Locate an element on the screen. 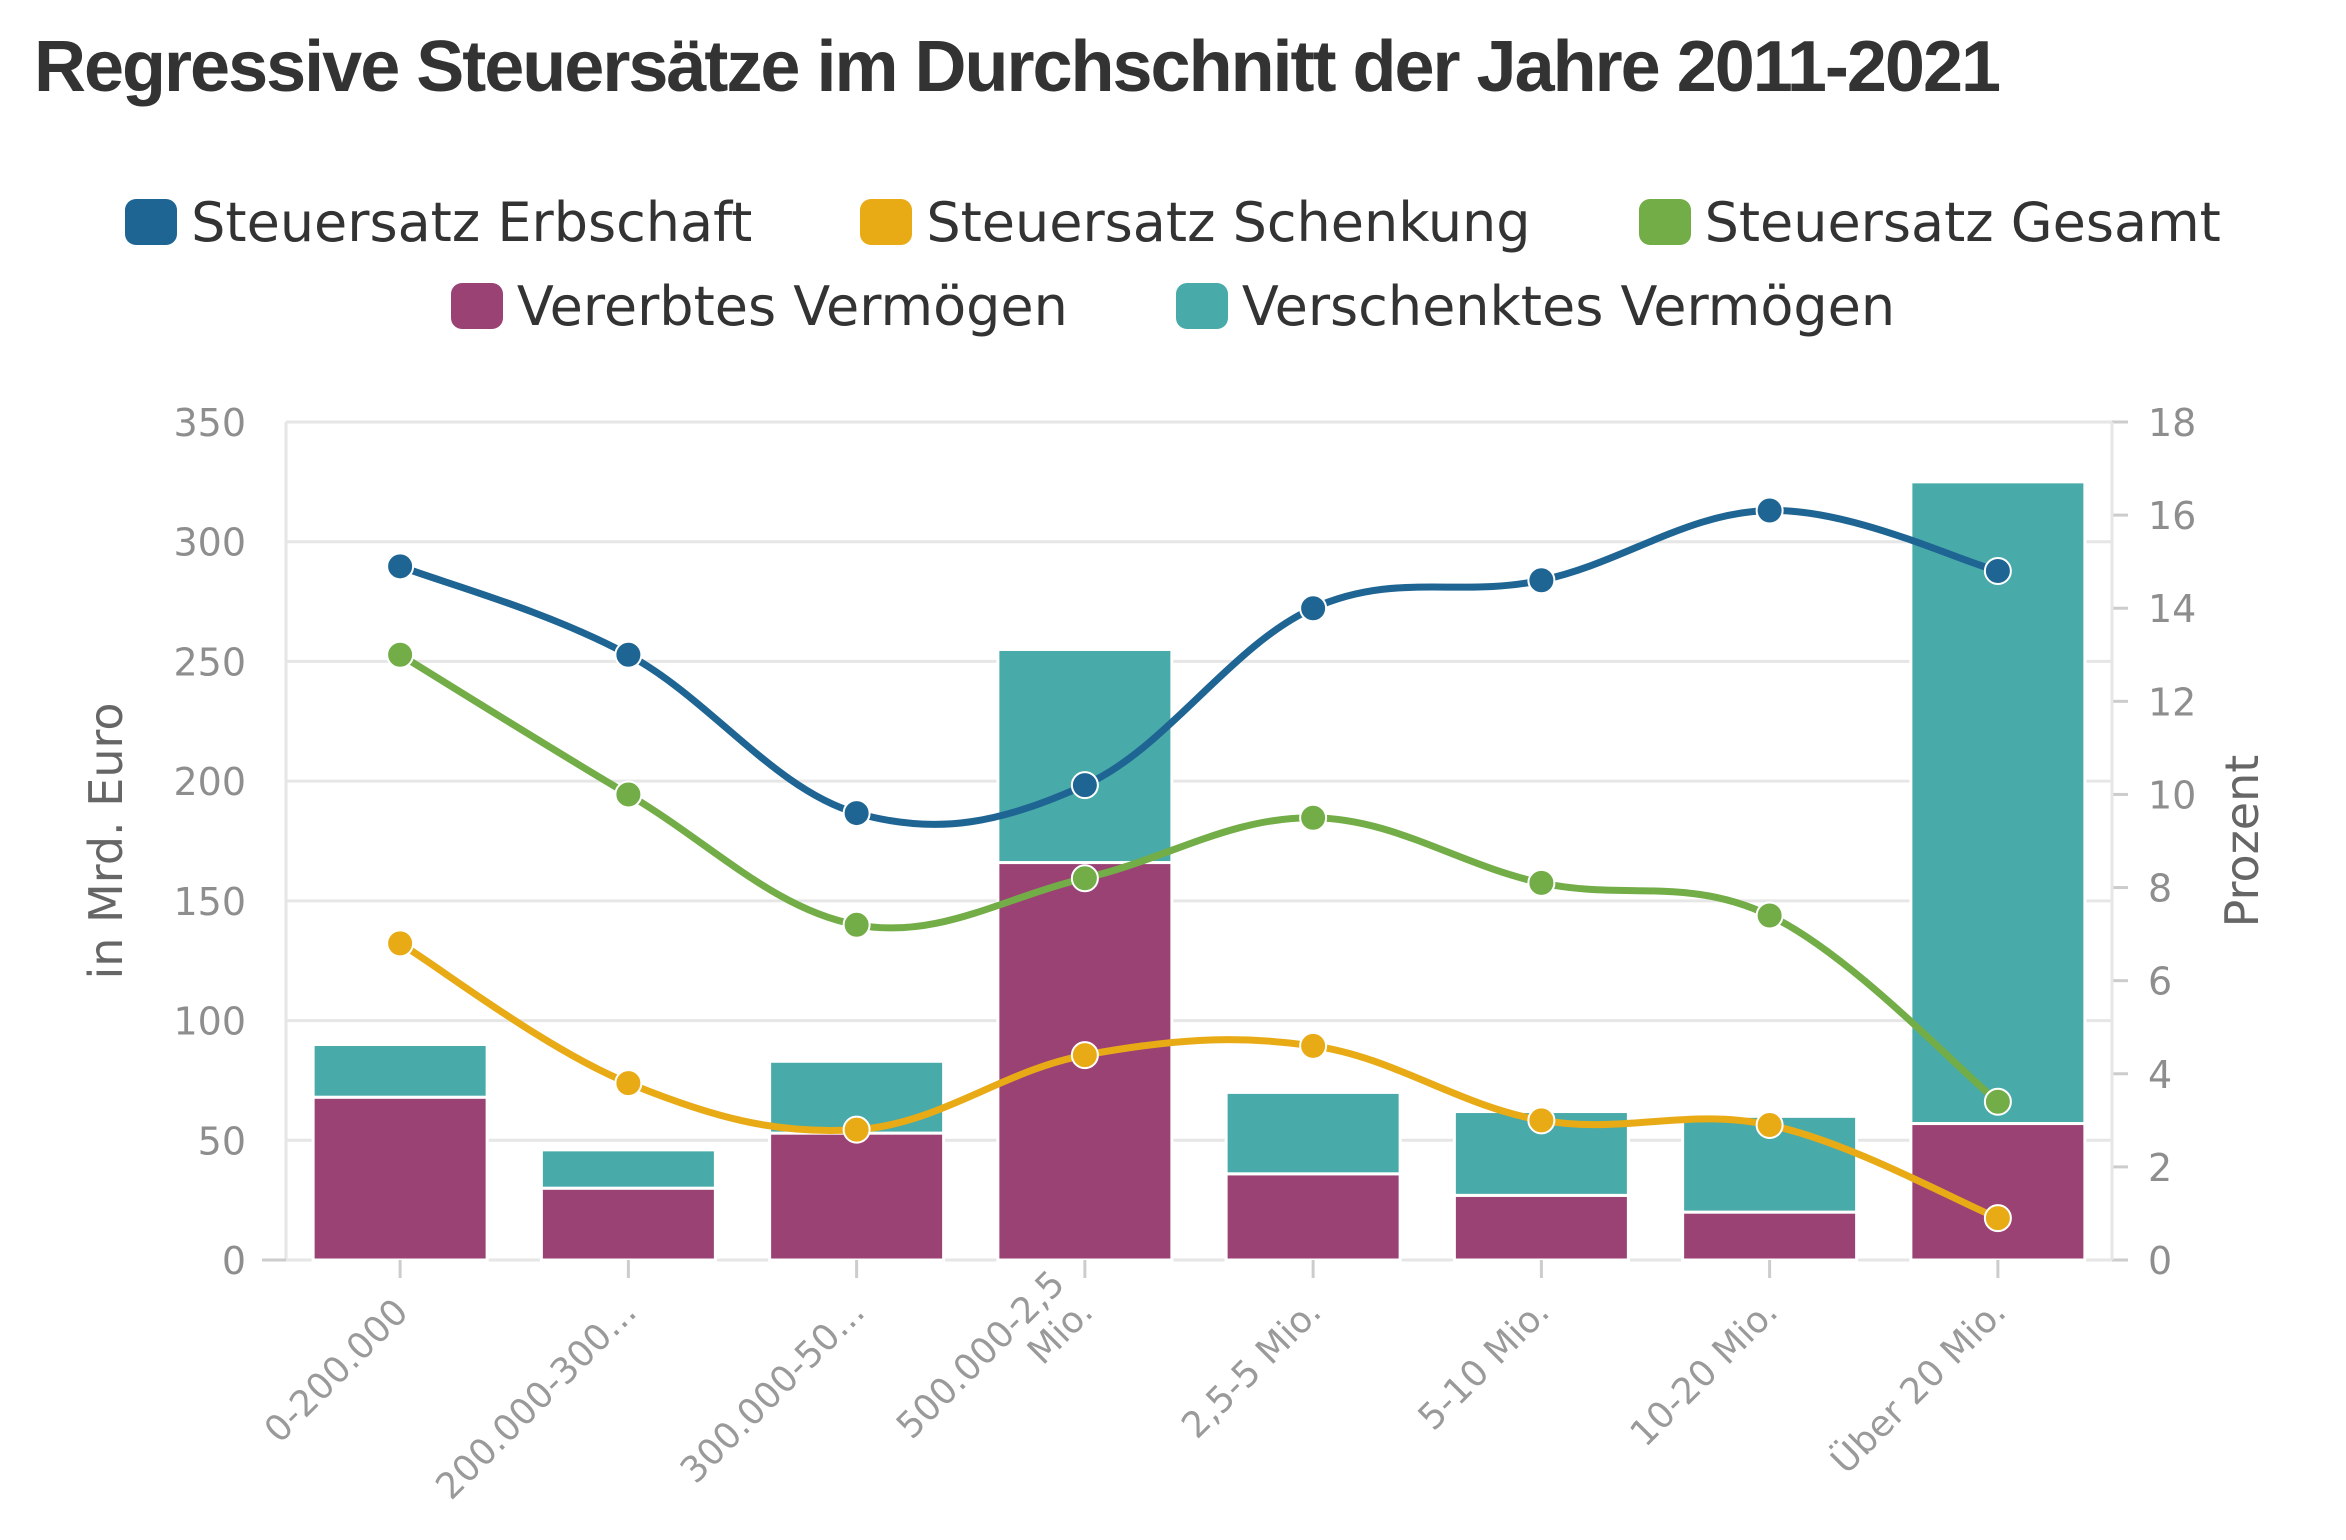 This screenshot has width=2346, height=1540. x-tick-label-line: 5-10 Mio. is located at coordinates (1484, 1364).